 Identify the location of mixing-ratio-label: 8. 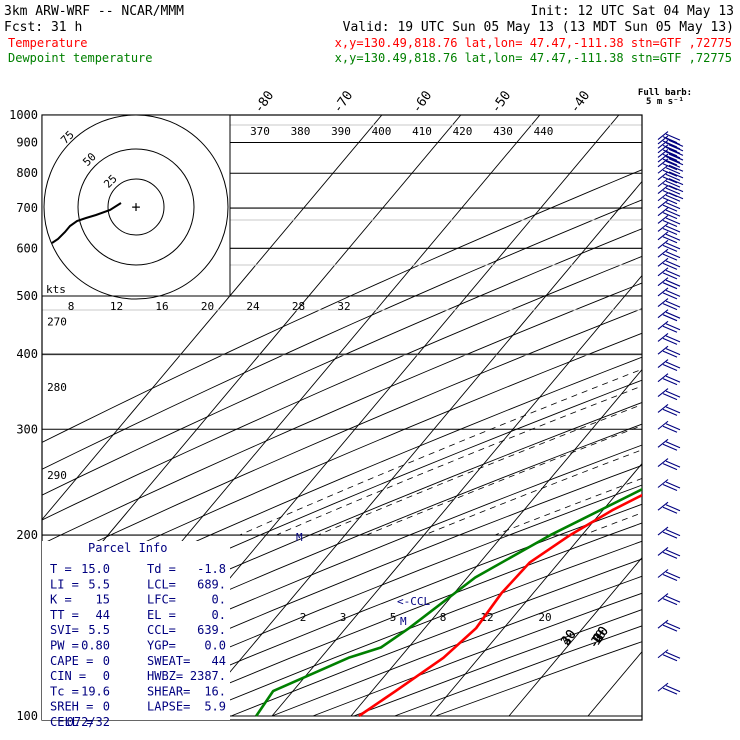
(443, 617).